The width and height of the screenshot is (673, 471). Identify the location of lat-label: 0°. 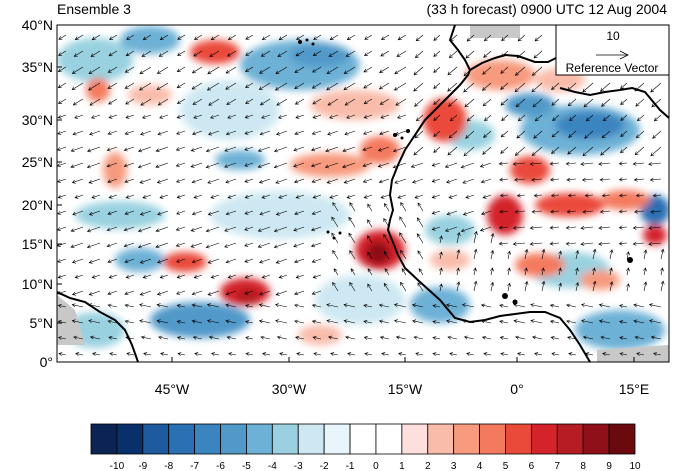
(46, 362).